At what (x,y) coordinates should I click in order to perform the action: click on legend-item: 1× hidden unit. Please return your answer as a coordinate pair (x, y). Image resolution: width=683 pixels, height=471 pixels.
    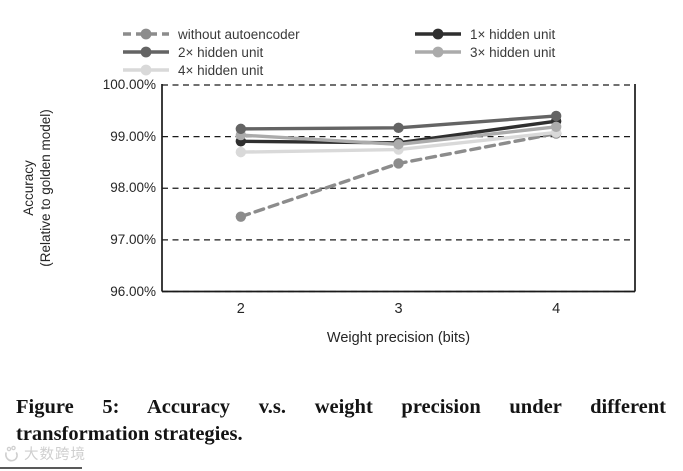
    Looking at the image, I should click on (485, 34).